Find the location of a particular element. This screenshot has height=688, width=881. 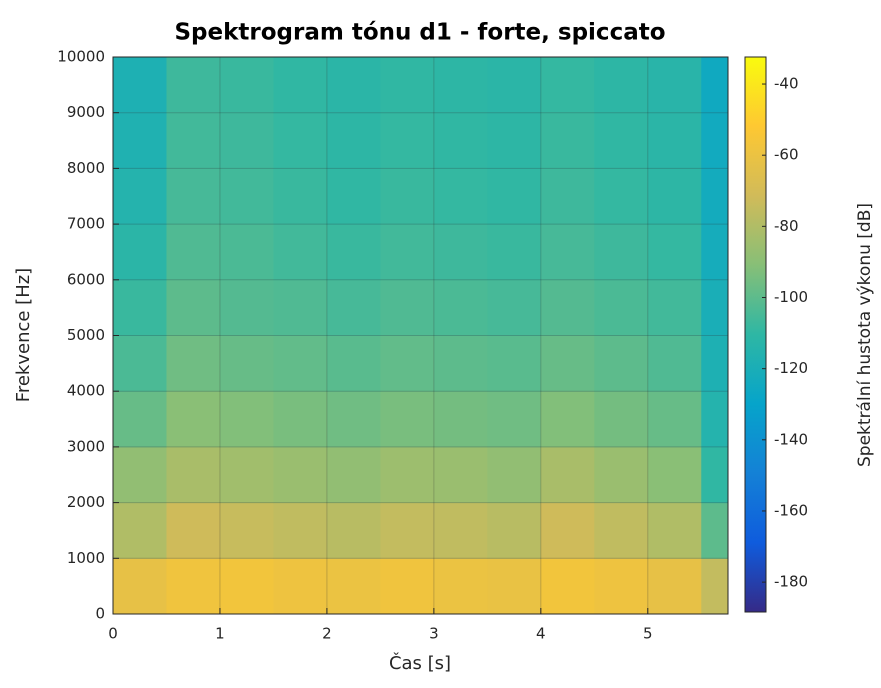

y-tick-label: 8000 is located at coordinates (86, 168).